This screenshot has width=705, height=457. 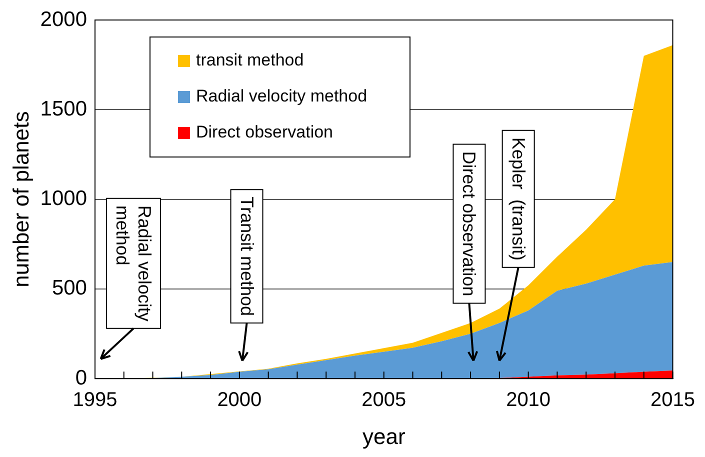 What do you see at coordinates (95, 400) in the screenshot?
I see `x-tick-label: 1995` at bounding box center [95, 400].